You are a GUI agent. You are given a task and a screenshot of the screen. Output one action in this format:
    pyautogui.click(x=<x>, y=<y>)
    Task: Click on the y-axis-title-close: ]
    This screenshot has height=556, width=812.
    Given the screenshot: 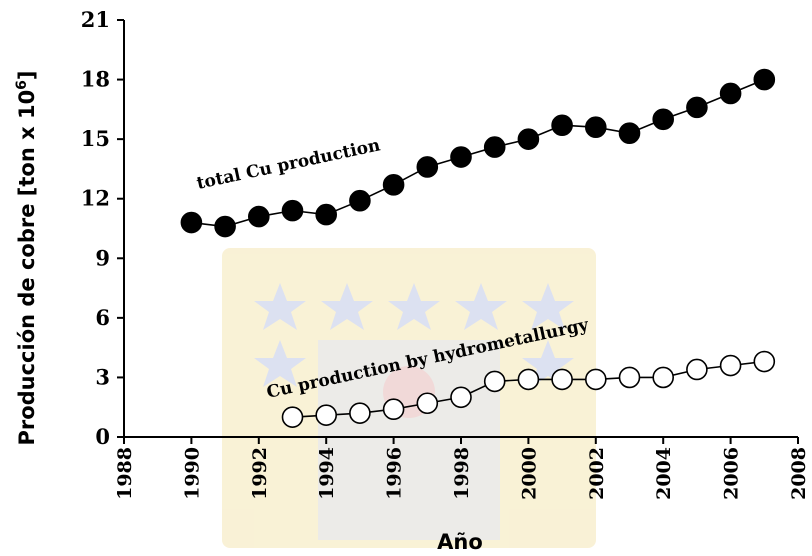 What is the action you would take?
    pyautogui.click(x=27, y=75)
    